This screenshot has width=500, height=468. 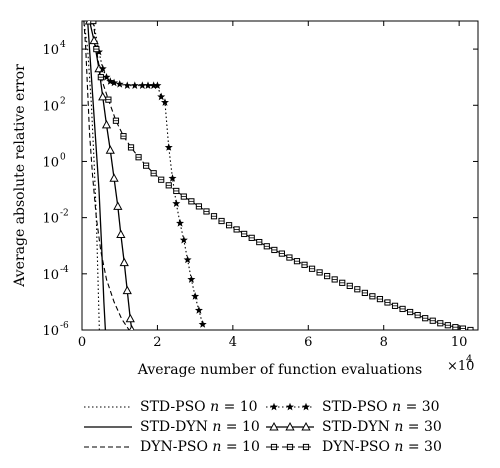 I want to click on legend-label: STD-PSO n = 30, so click(x=381, y=407).